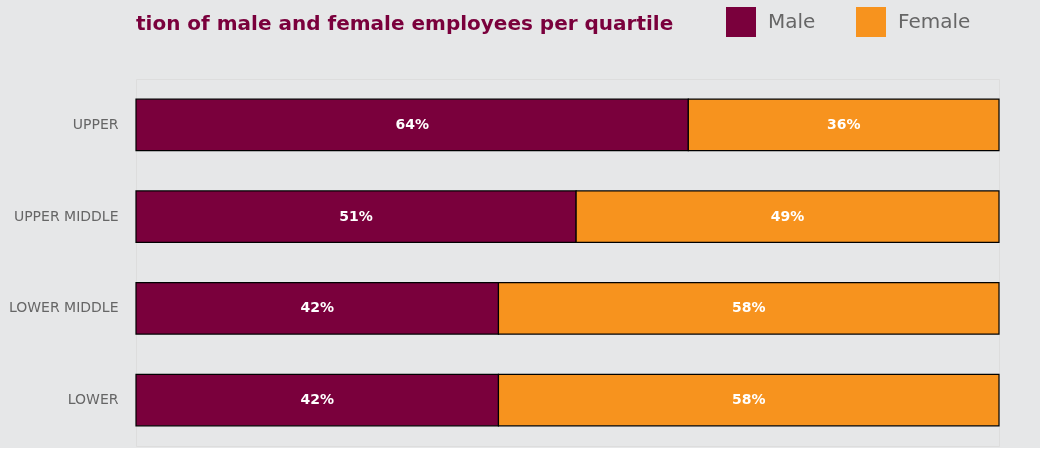 Image resolution: width=1048 pixels, height=452 pixels. What do you see at coordinates (412, 123) in the screenshot?
I see `data-label: 64%` at bounding box center [412, 123].